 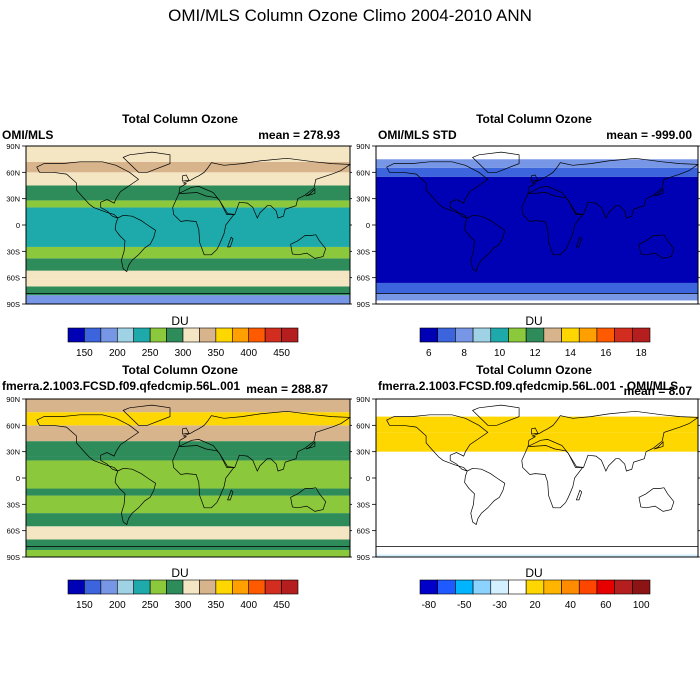 What do you see at coordinates (641, 605) in the screenshot?
I see `colorbar-tick-label: 100` at bounding box center [641, 605].